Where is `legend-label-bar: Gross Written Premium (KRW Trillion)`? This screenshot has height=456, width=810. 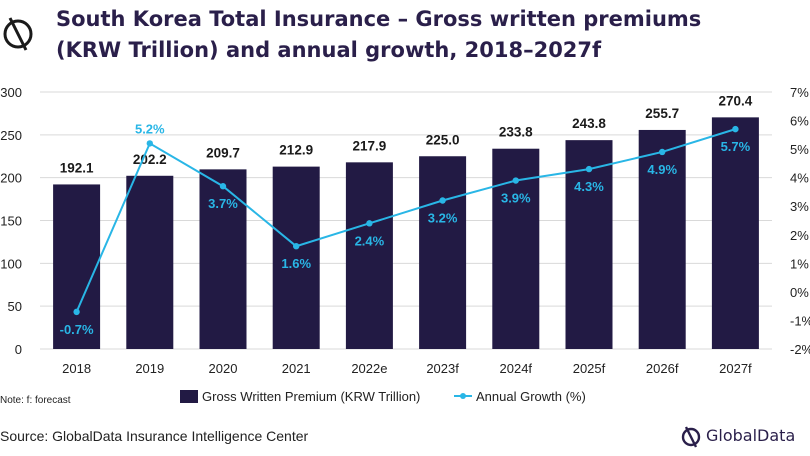
legend-label-bar: Gross Written Premium (KRW Trillion) is located at coordinates (311, 396).